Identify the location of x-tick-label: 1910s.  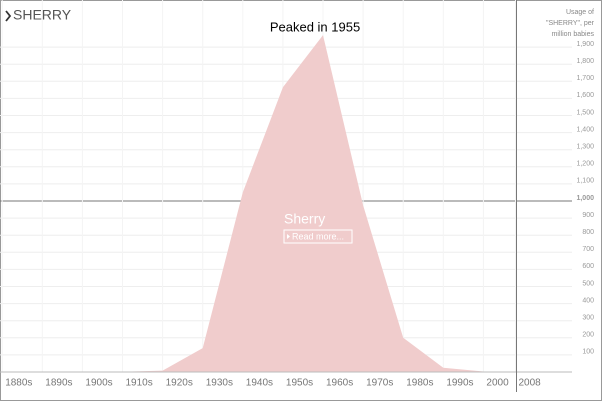
(139, 383).